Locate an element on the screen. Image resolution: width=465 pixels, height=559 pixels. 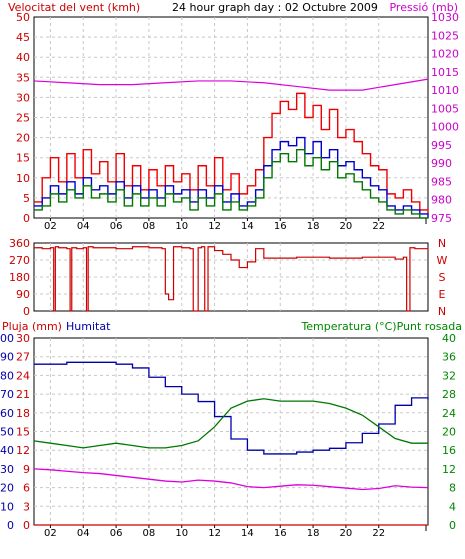
p1-y2tick-label-10: 1025 is located at coordinates (445, 35).